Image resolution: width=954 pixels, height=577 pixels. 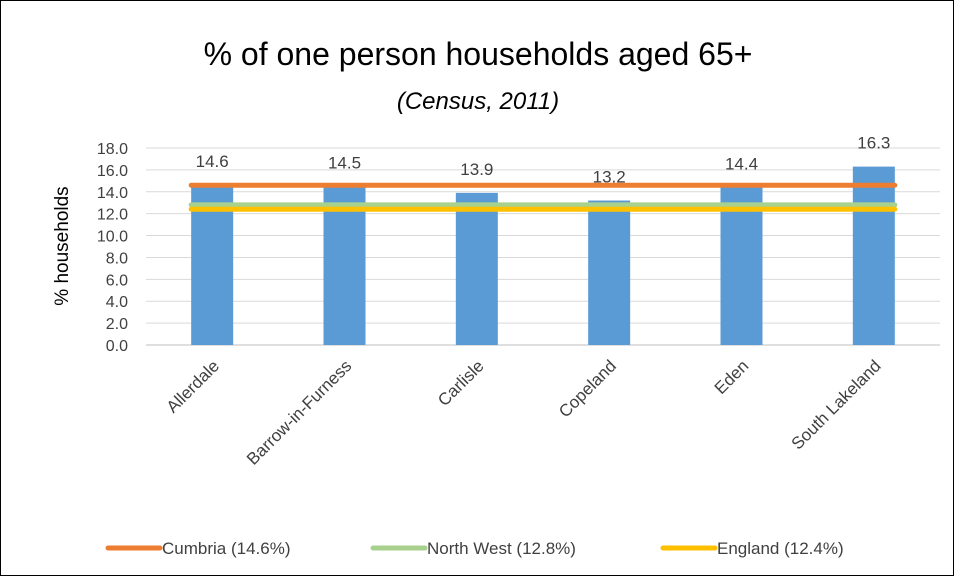 I want to click on reference-lines, so click(x=543, y=197).